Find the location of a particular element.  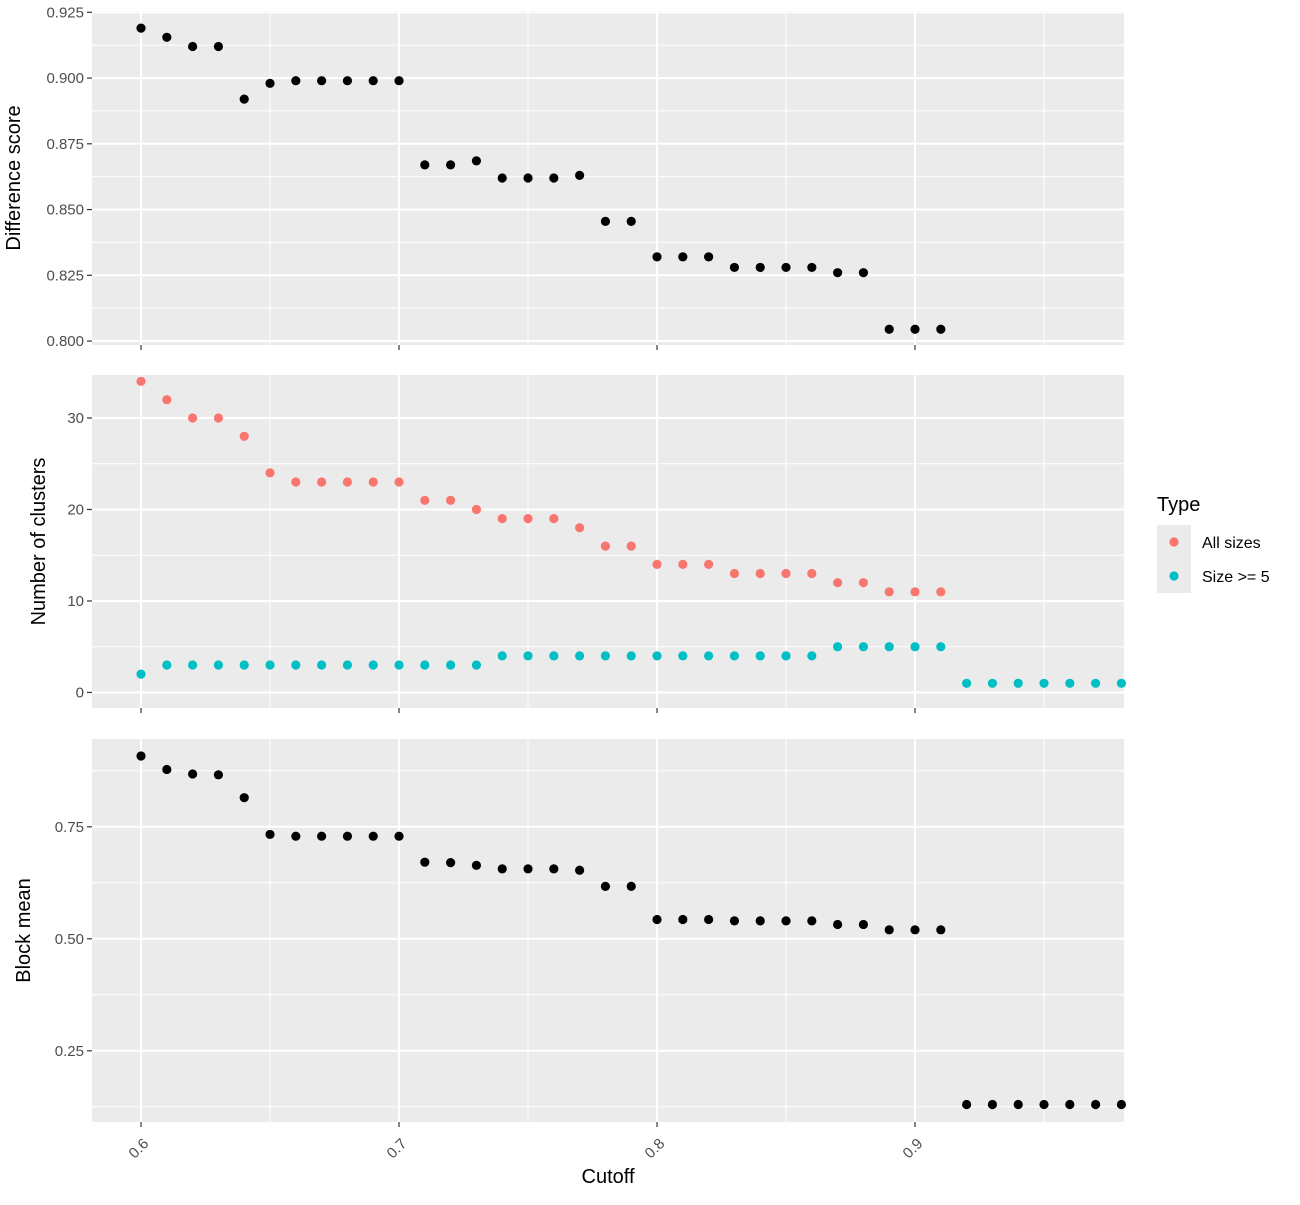

legend: Type All sizes Size >= 5 is located at coordinates (1213, 543).